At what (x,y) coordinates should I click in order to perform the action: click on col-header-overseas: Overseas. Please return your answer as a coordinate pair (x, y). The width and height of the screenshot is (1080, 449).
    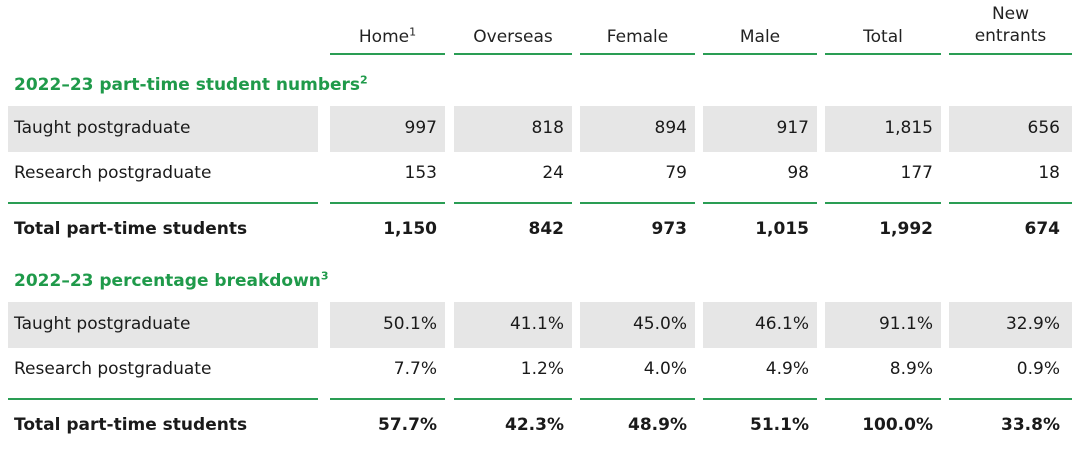
    Looking at the image, I should click on (513, 37).